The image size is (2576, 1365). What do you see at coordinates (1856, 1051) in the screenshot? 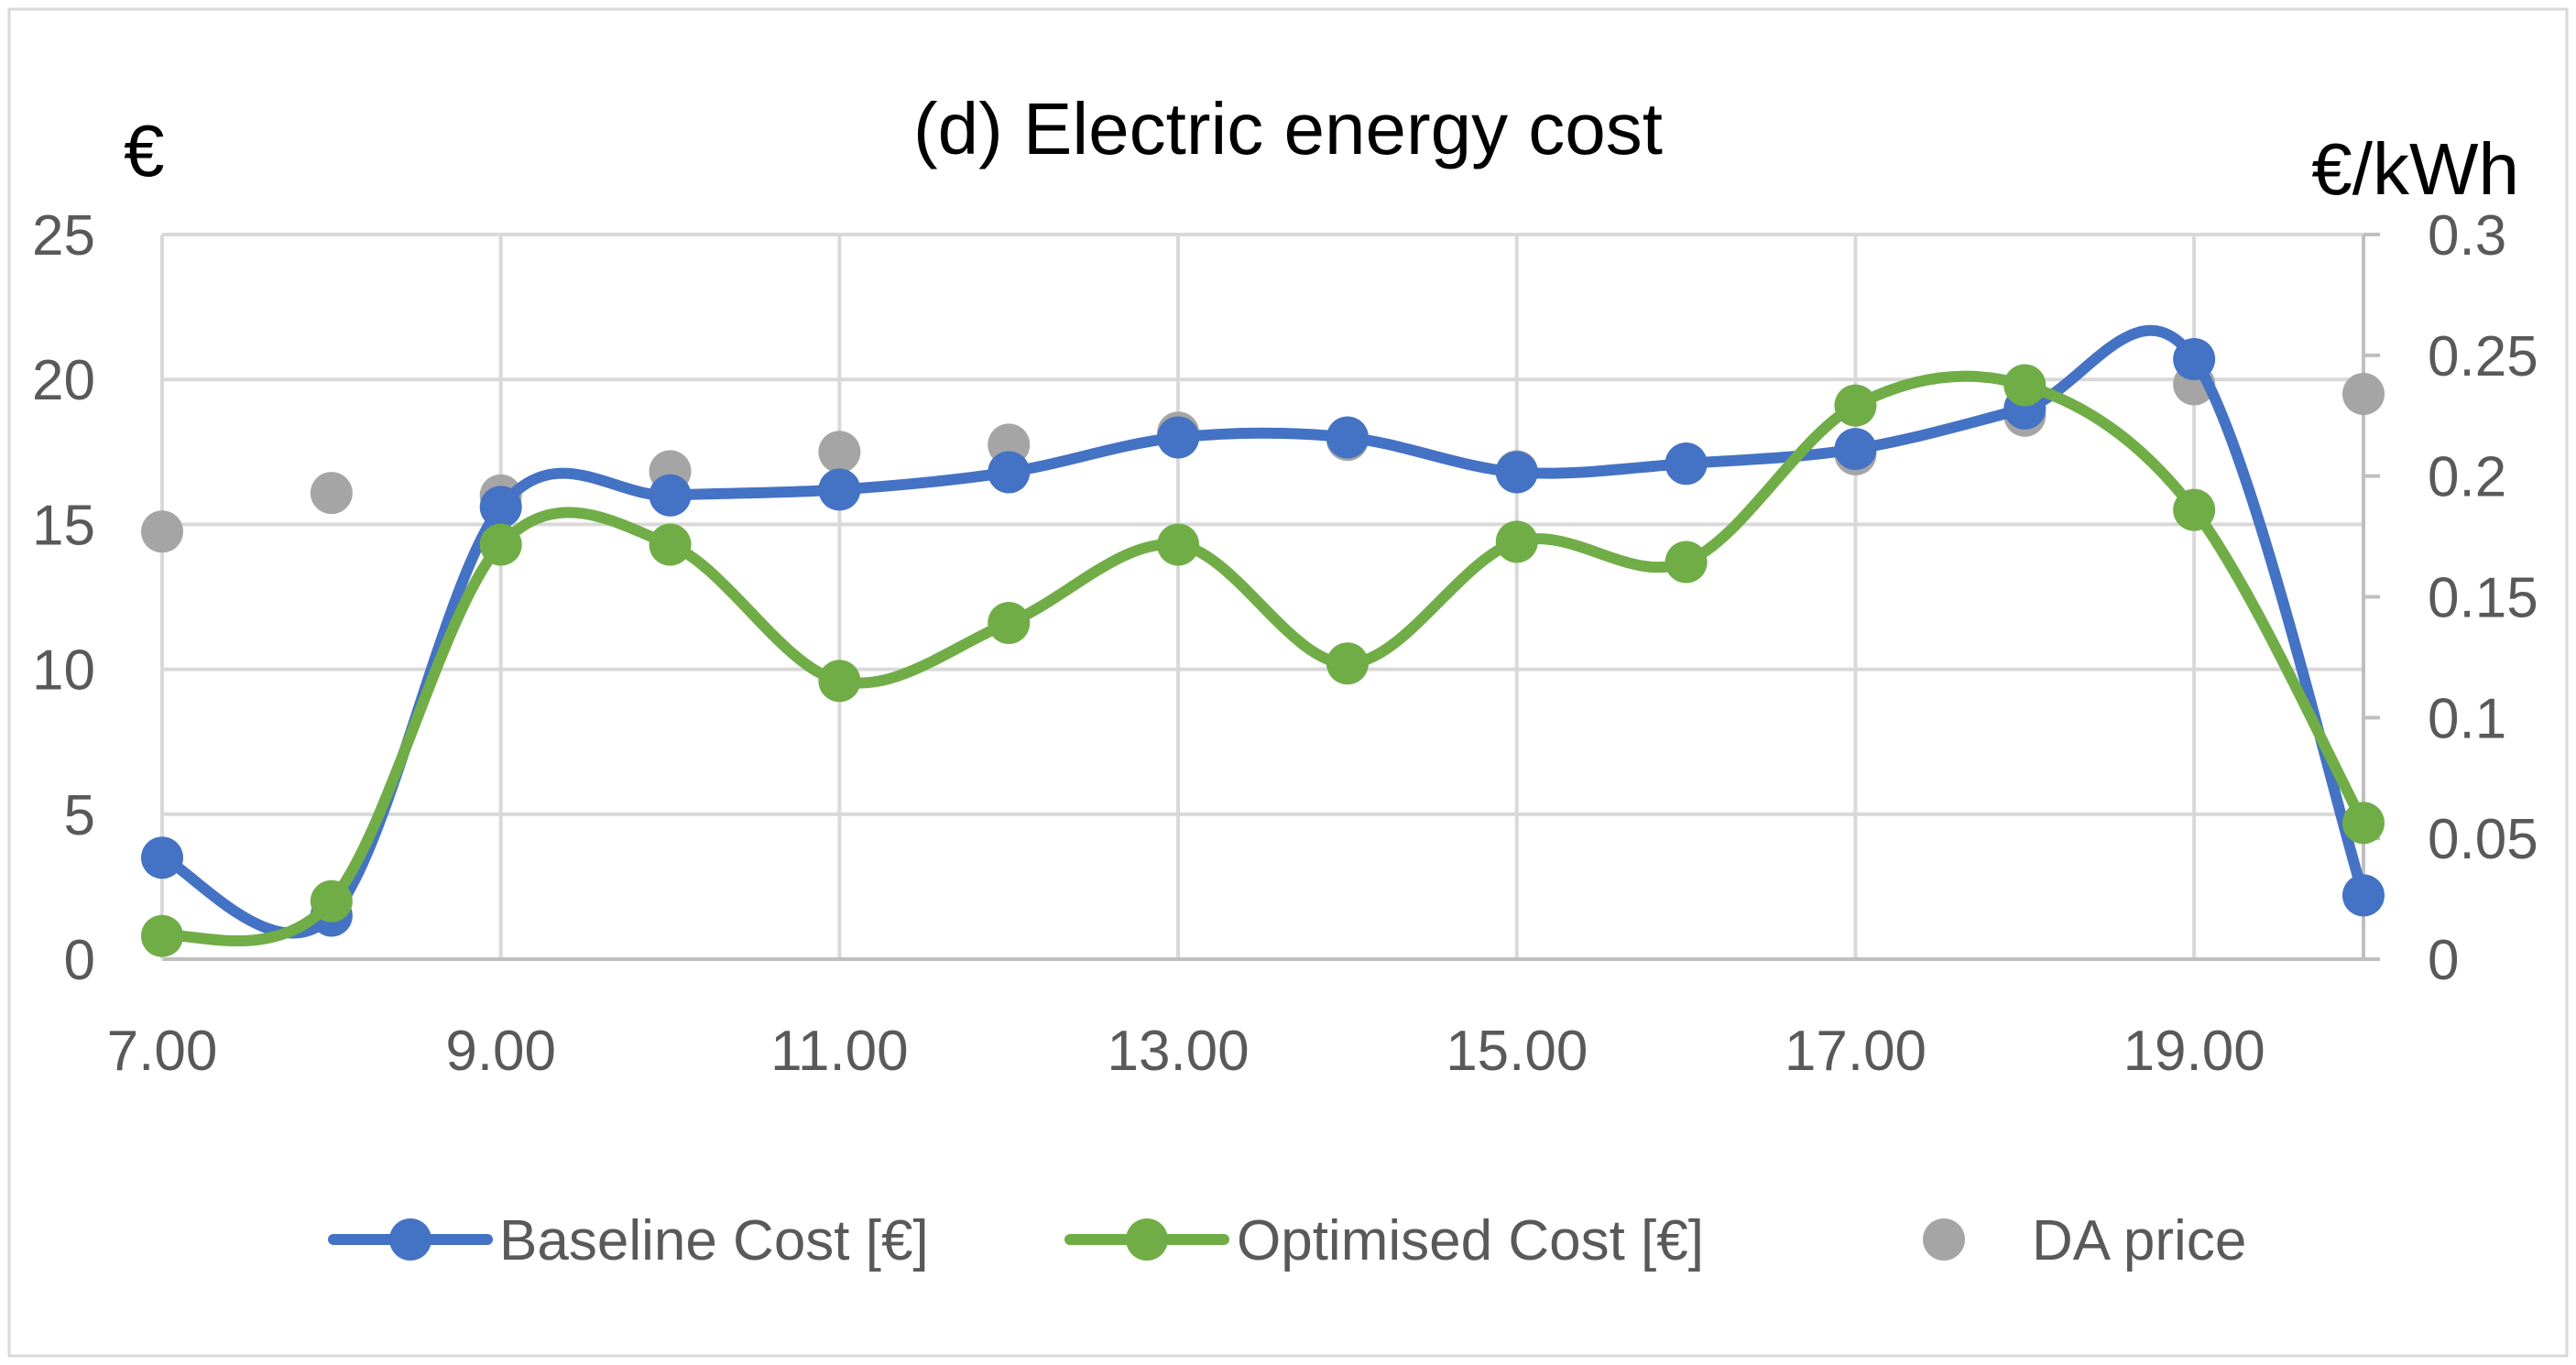
I see `x-axis-tick-label: 17.00` at bounding box center [1856, 1051].